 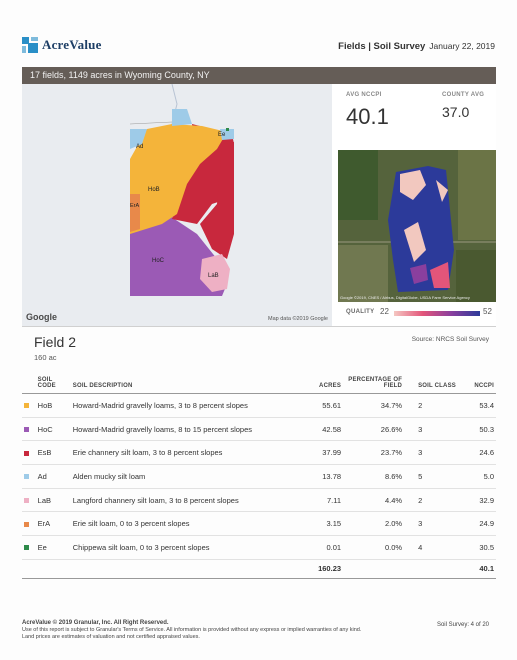 What do you see at coordinates (259, 569) in the screenshot?
I see `table-total-row: 160.23 40.1` at bounding box center [259, 569].